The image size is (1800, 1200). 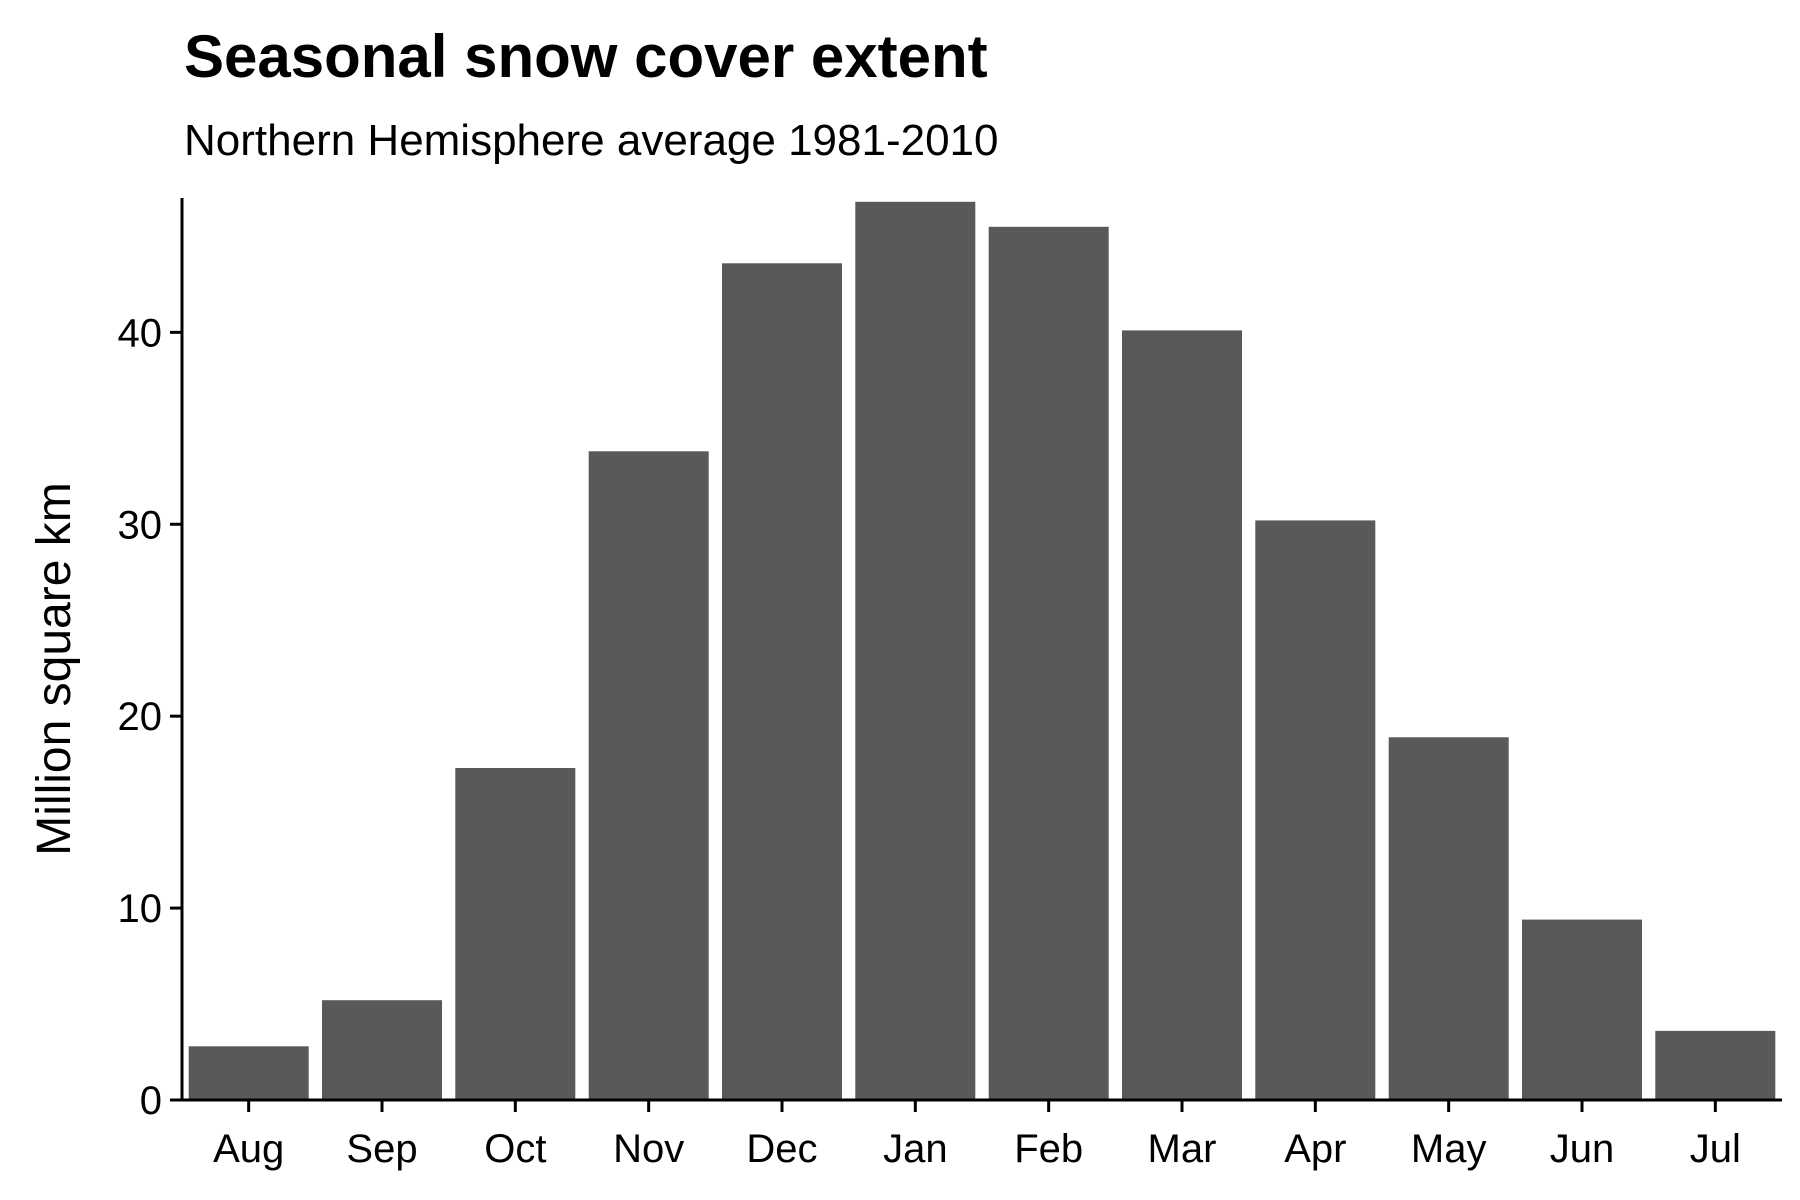 What do you see at coordinates (515, 934) in the screenshot?
I see `bar-oct` at bounding box center [515, 934].